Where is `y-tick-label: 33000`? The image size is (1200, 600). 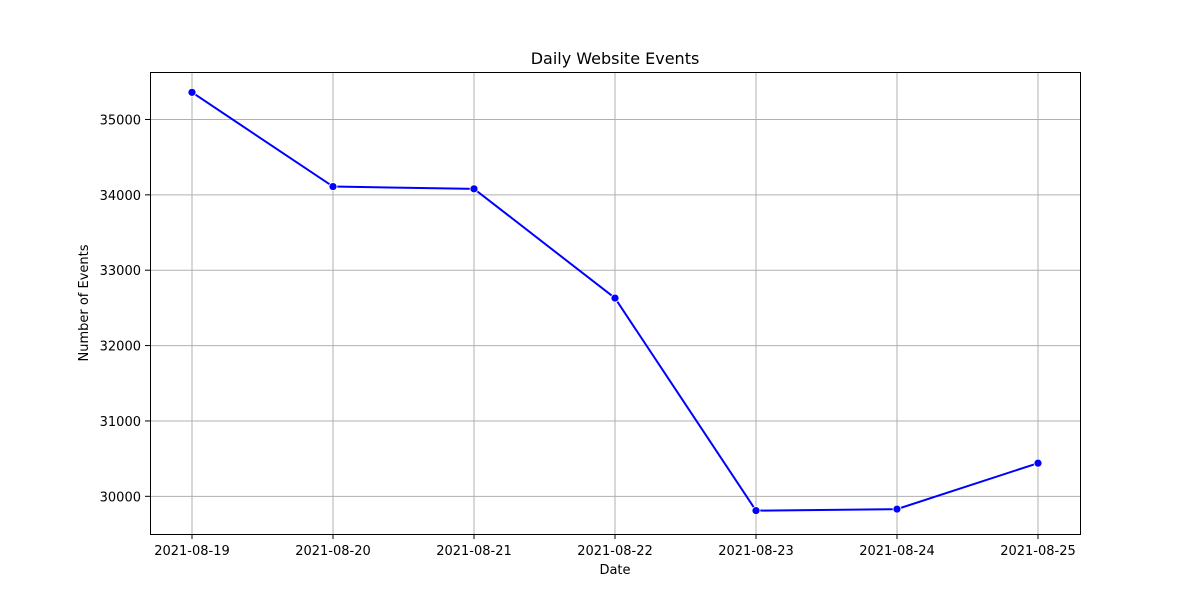 y-tick-label: 33000 is located at coordinates (120, 271).